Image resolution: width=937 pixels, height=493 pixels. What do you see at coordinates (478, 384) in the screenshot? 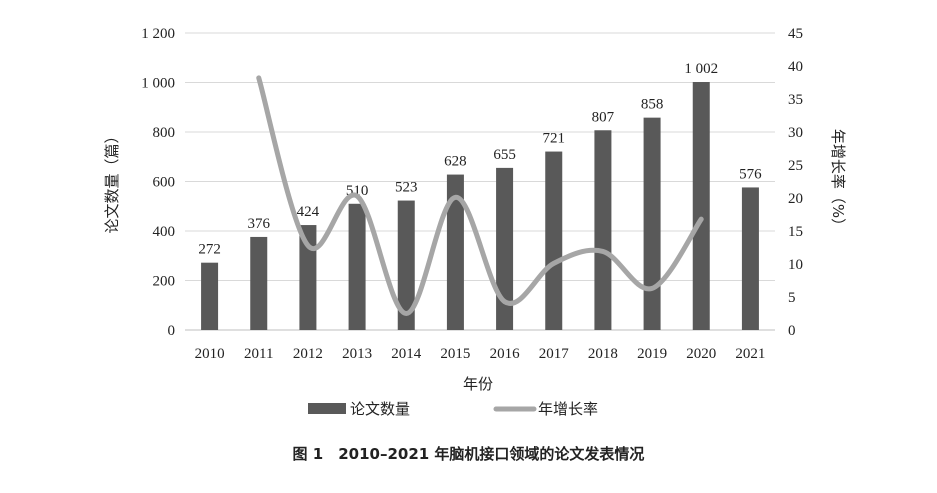
I see `x-axis-title: 年份` at bounding box center [478, 384].